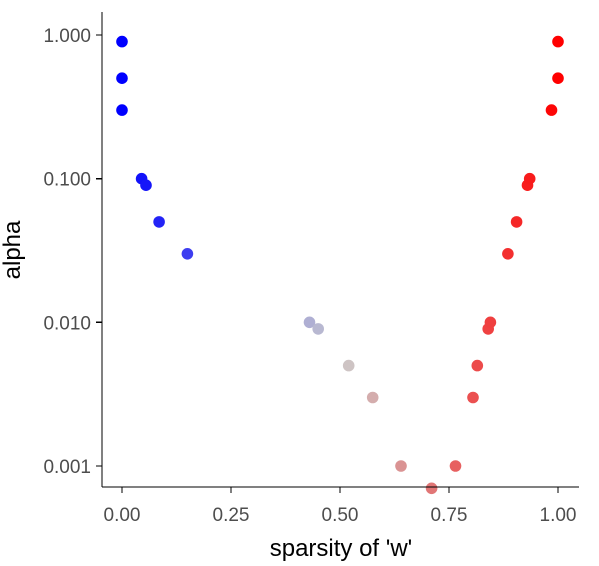 The image size is (599, 566). Describe the element at coordinates (67, 180) in the screenshot. I see `y-tick-label: 0.100` at that location.